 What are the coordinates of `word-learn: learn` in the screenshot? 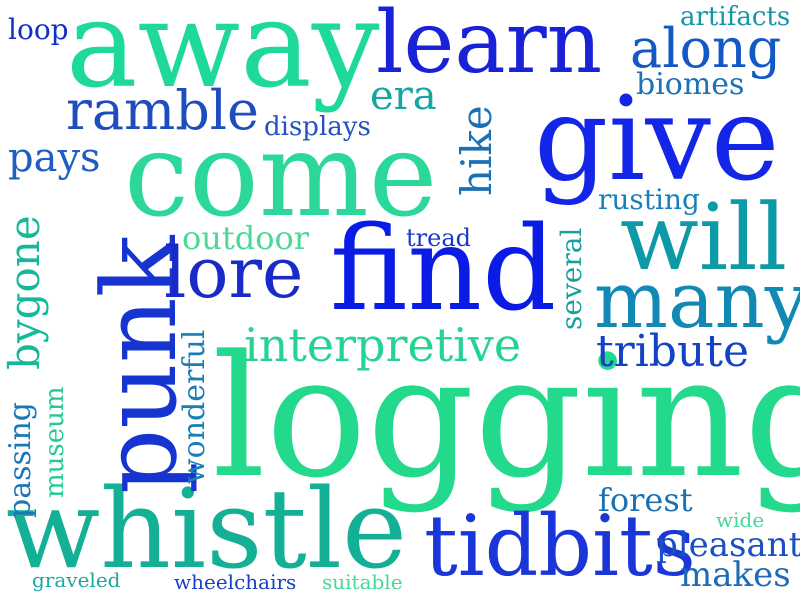 It's located at (489, 46).